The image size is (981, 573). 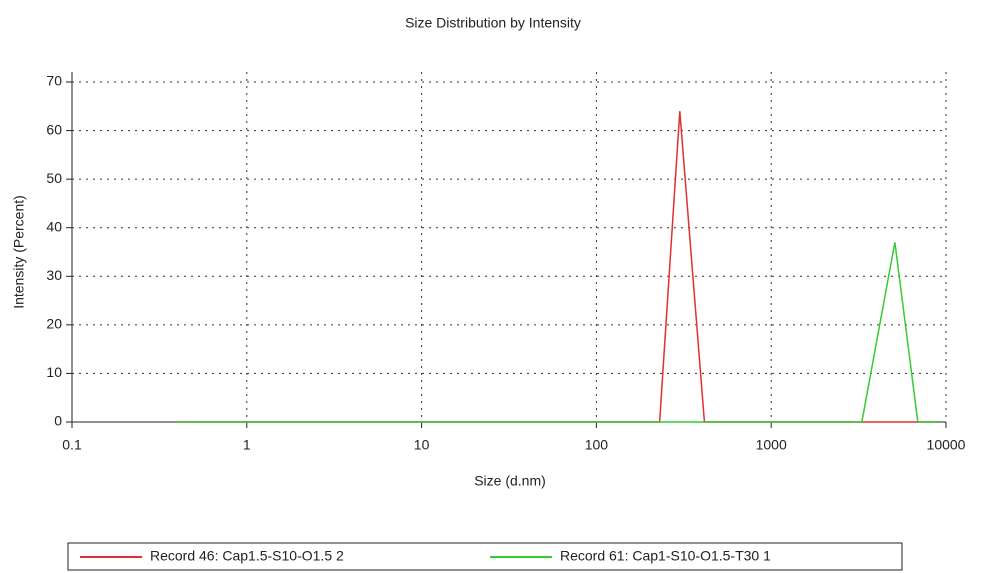 What do you see at coordinates (72, 445) in the screenshot?
I see `x-tick-label: 0.1` at bounding box center [72, 445].